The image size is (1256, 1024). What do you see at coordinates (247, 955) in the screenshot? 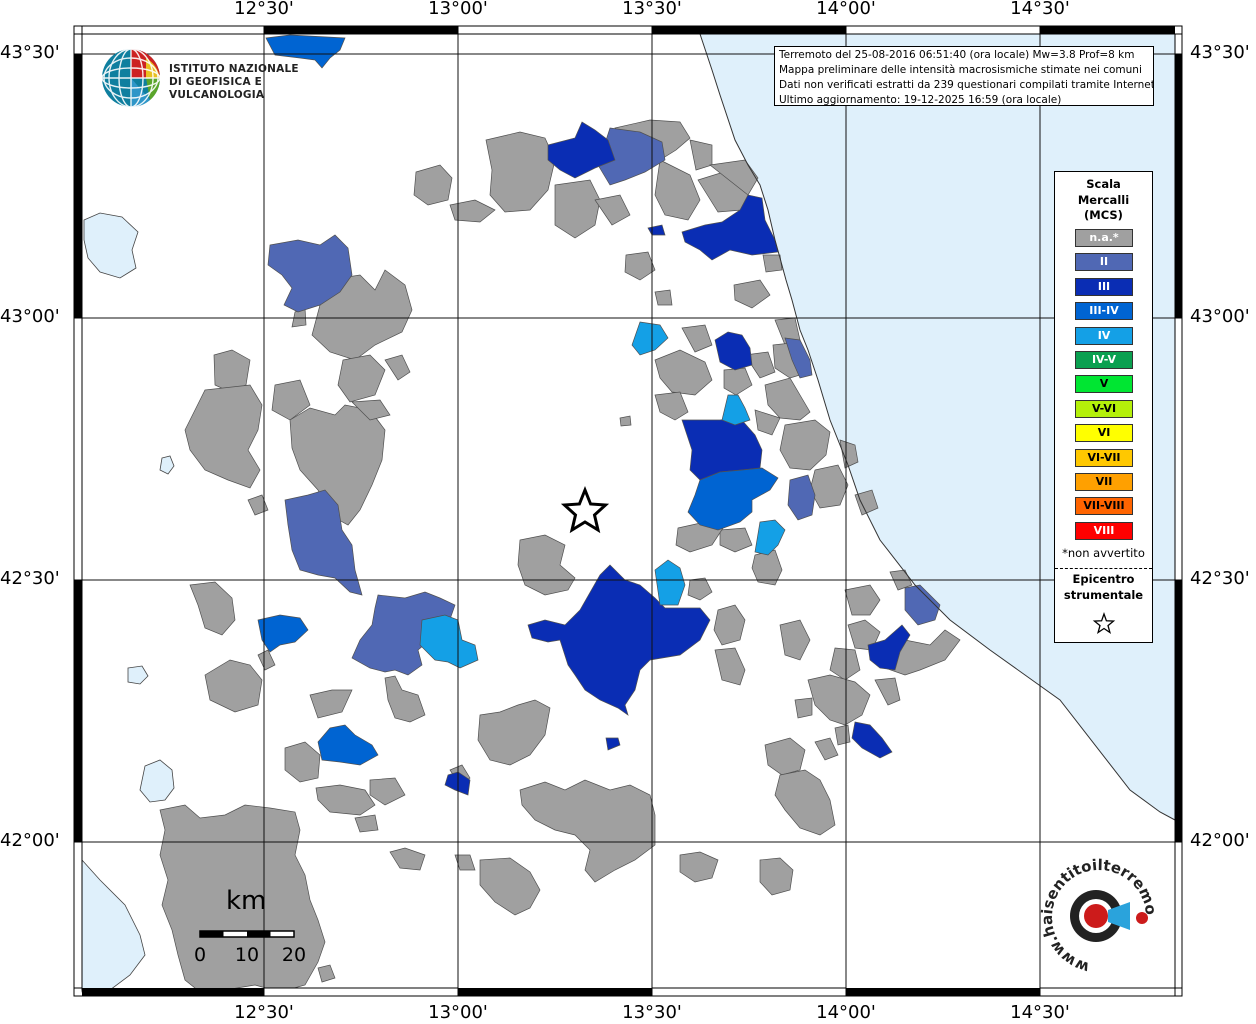
I see `scale-label: 10` at bounding box center [247, 955].